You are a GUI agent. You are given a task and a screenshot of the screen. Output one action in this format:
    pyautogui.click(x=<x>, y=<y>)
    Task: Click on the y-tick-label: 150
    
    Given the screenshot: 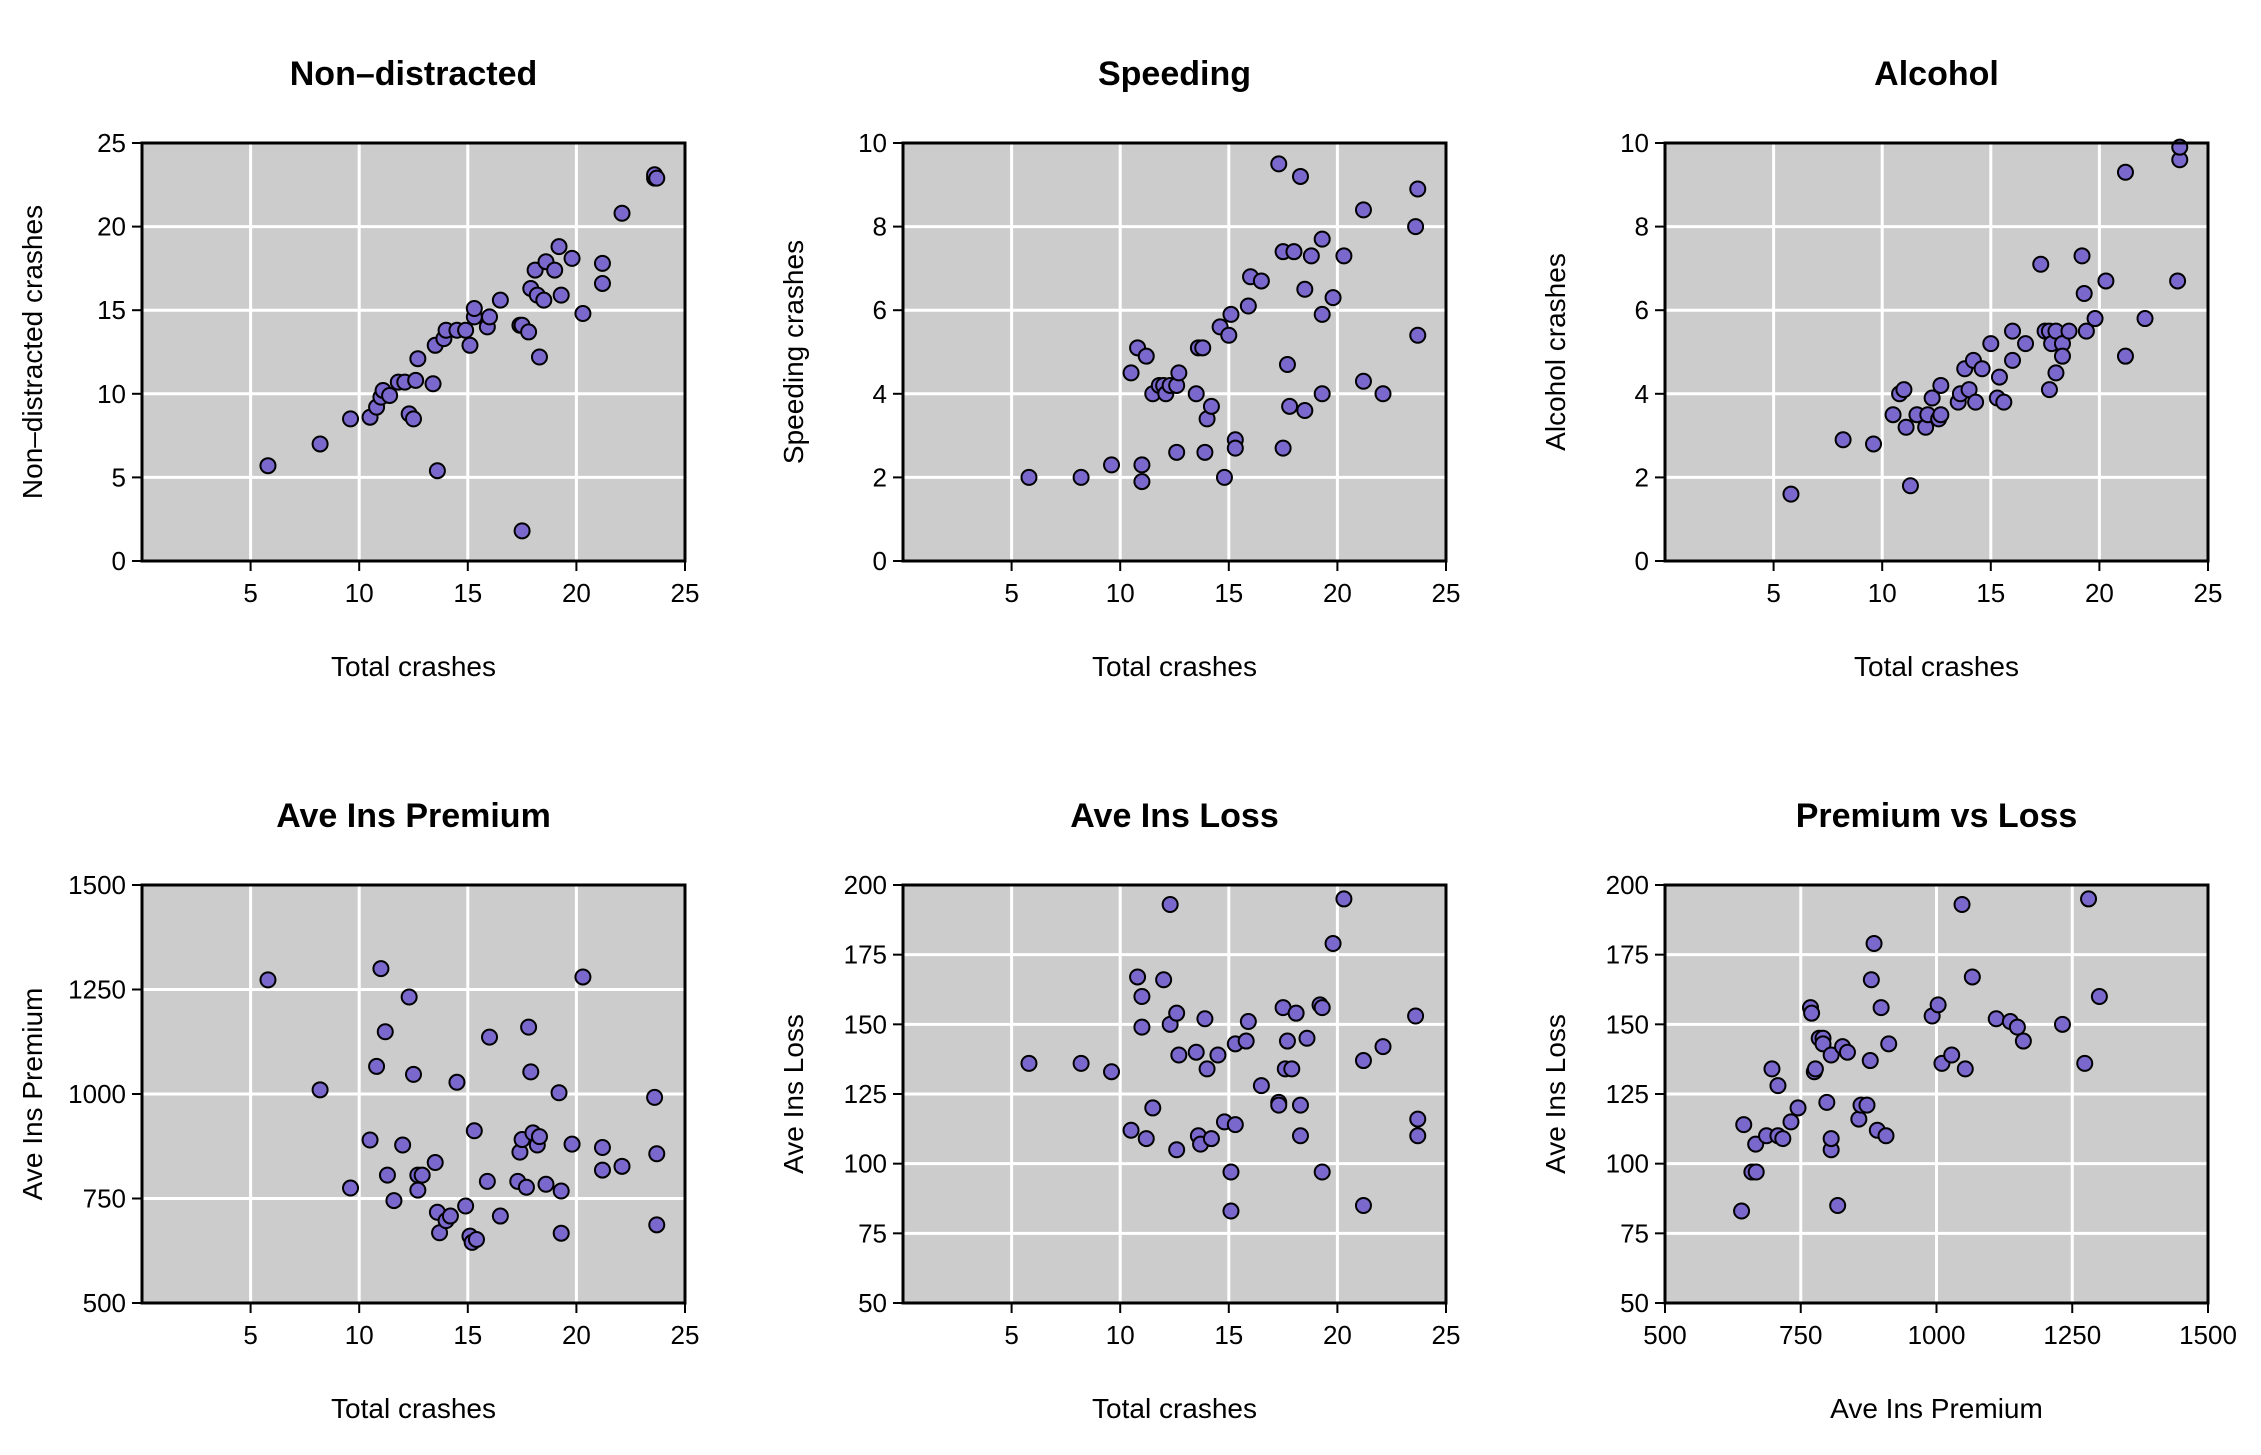 What is the action you would take?
    pyautogui.click(x=1627, y=1024)
    